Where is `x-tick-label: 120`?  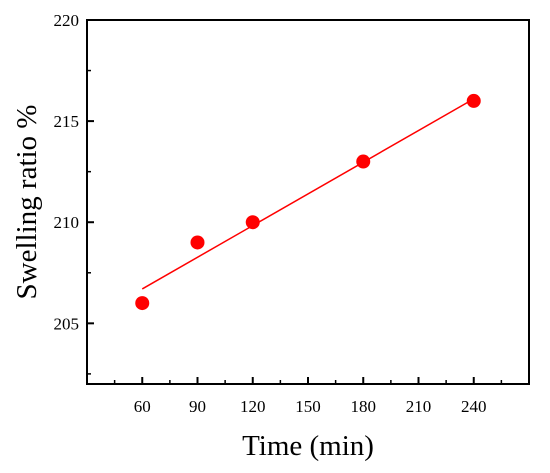
x-tick-label: 120 is located at coordinates (253, 406).